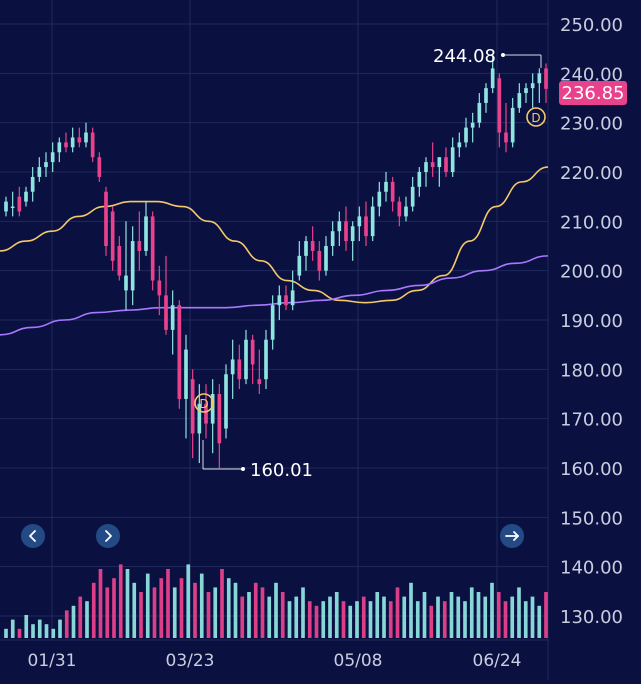  I want to click on y-tick-label: 160.00, so click(591, 469).